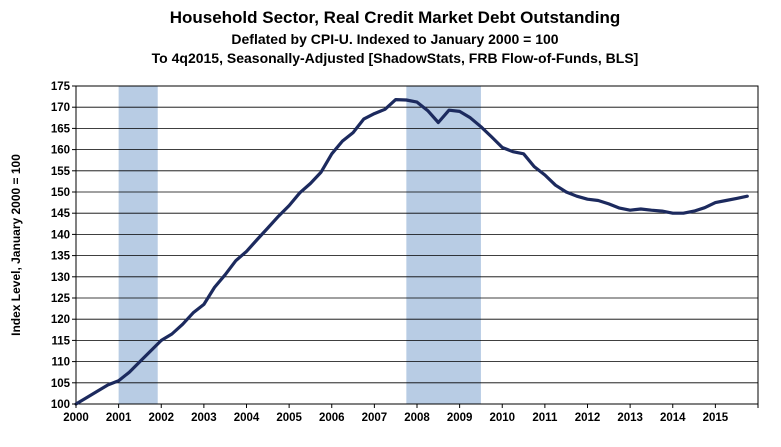  What do you see at coordinates (60, 405) in the screenshot?
I see `y-tick-label: 100` at bounding box center [60, 405].